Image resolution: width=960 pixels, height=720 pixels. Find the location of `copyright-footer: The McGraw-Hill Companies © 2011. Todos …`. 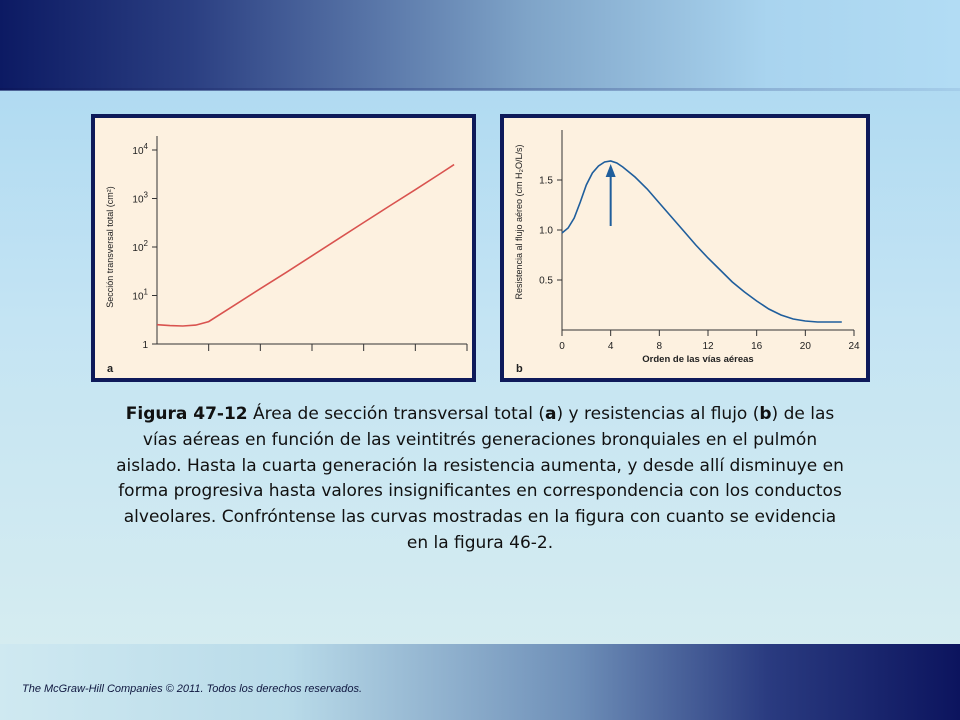

copyright-footer: The McGraw-Hill Companies © 2011. Todos … is located at coordinates (192, 689).